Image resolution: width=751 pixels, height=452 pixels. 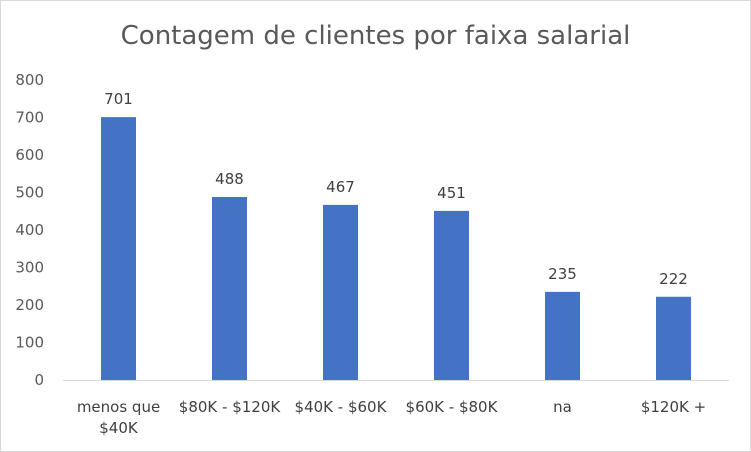 What do you see at coordinates (29, 80) in the screenshot?
I see `y-tick-label: 800` at bounding box center [29, 80].